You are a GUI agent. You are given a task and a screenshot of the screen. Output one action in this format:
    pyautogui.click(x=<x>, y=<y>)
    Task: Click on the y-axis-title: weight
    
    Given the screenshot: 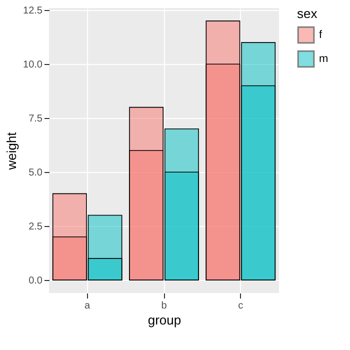 What is the action you would take?
    pyautogui.click(x=12, y=151)
    